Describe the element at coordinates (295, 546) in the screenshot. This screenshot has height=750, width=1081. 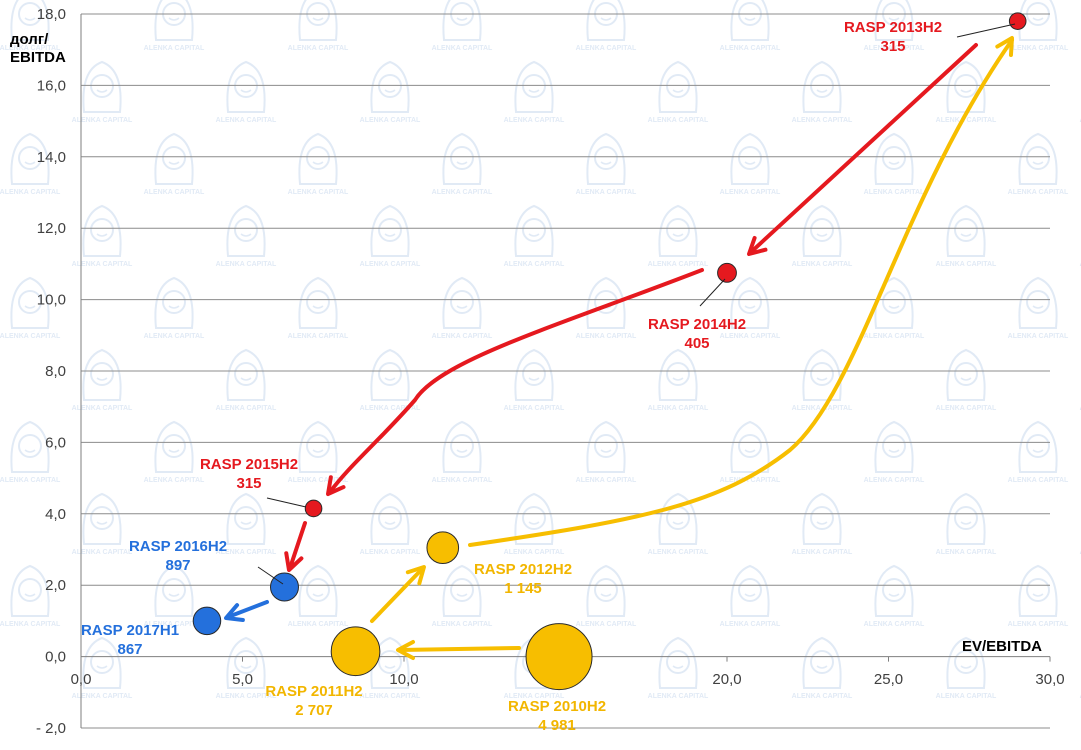
I see `arrow-2015-2016` at that location.